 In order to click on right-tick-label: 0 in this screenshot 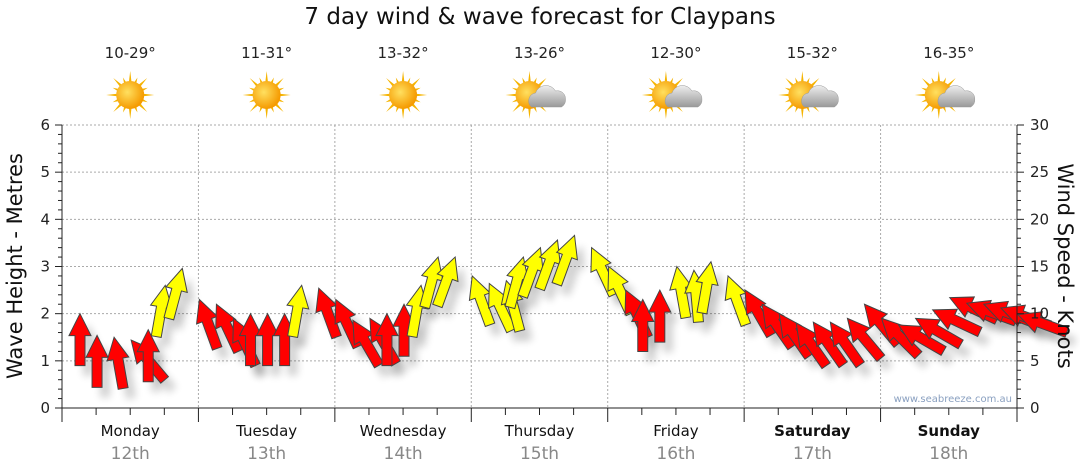, I will do `click(1035, 408)`.